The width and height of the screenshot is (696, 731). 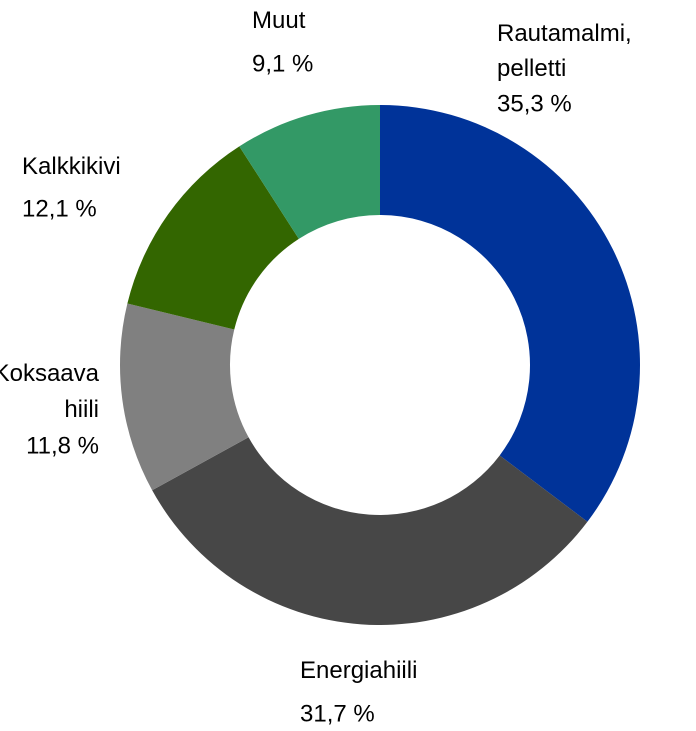 I want to click on category-label: Koksaava hiili, so click(x=50, y=391).